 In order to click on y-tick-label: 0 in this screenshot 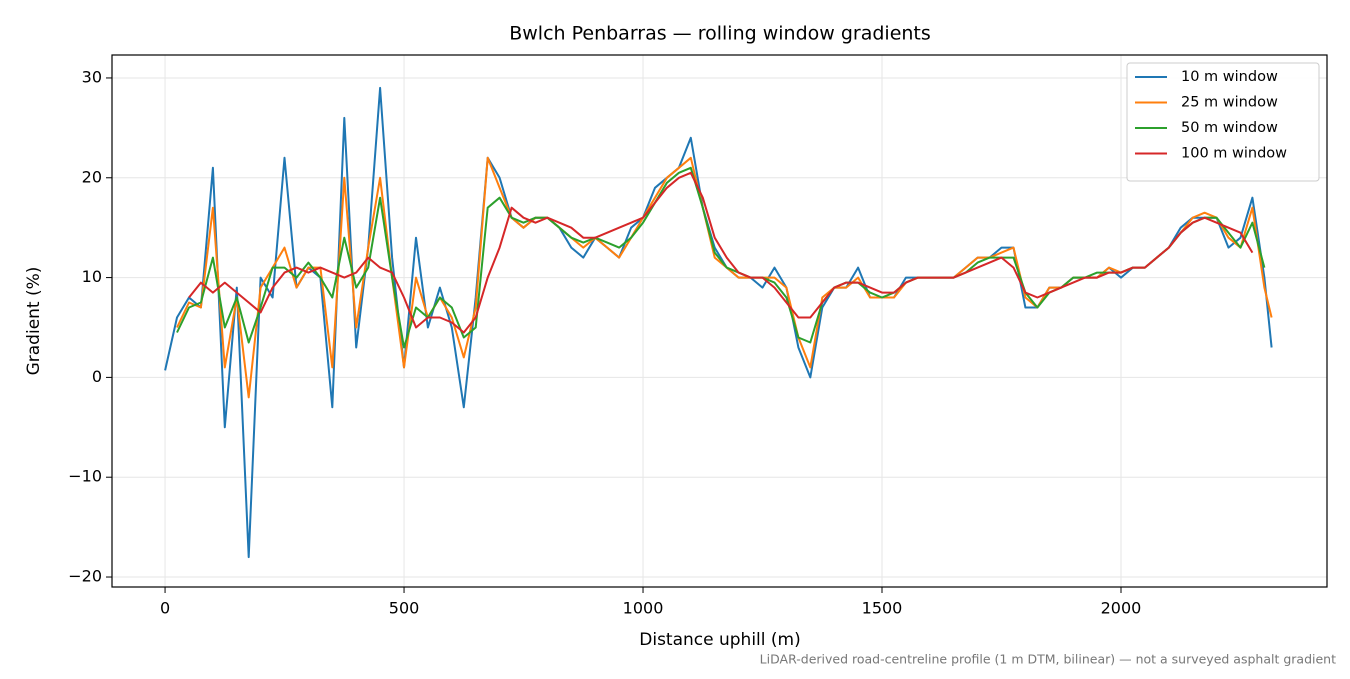, I will do `click(97, 376)`.